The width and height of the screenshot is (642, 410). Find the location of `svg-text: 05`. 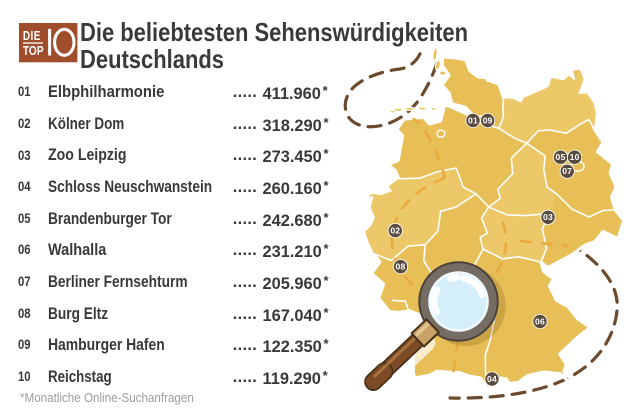

svg-text: 05 is located at coordinates (561, 157).